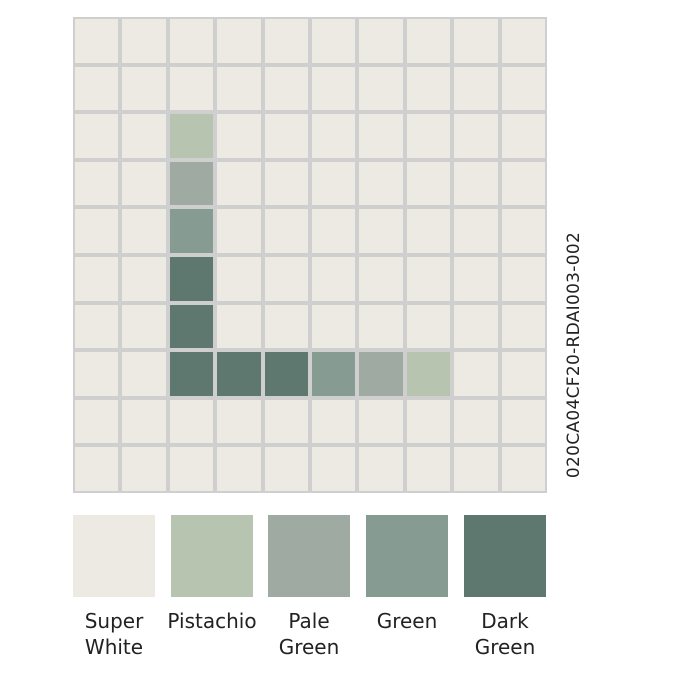 This screenshot has height=679, width=679. I want to click on label-green: Green, so click(407, 621).